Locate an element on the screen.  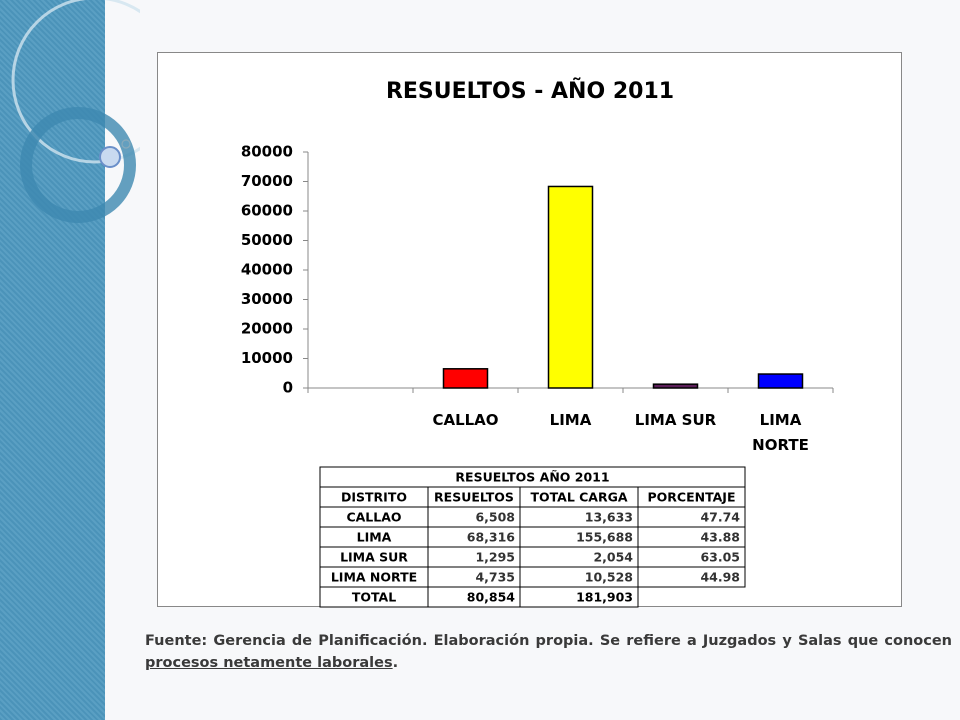
table-text: 13,633 is located at coordinates (609, 517).